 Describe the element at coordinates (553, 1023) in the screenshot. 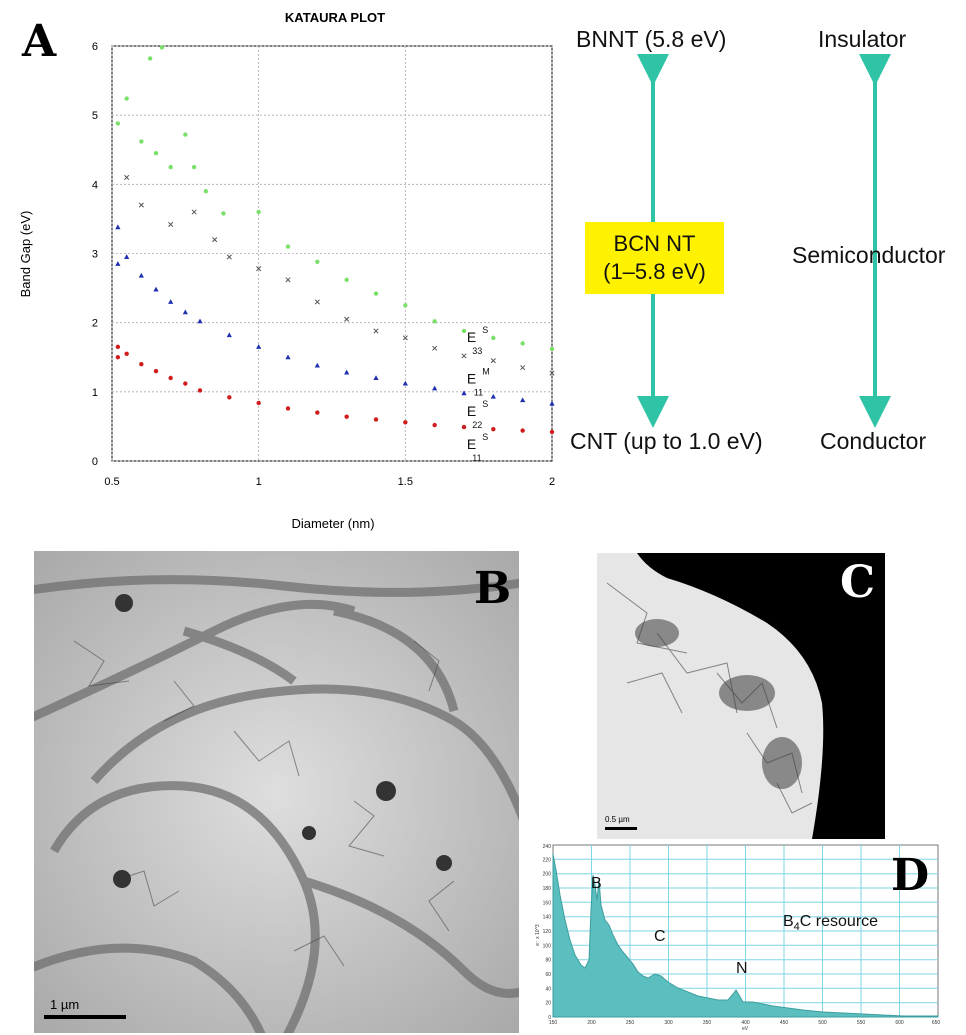

I see `svg-text: 150` at that location.